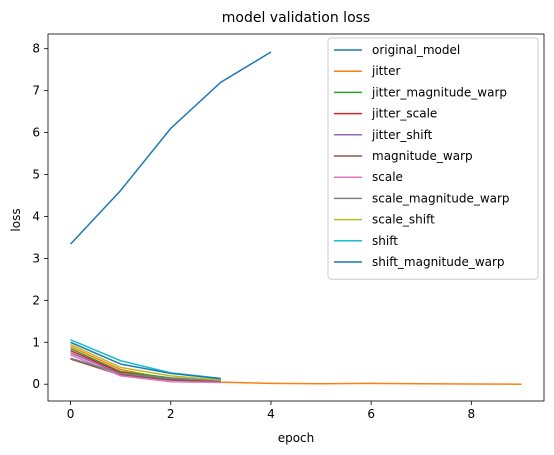  Describe the element at coordinates (371, 414) in the screenshot. I see `x-tick-label: 6` at that location.